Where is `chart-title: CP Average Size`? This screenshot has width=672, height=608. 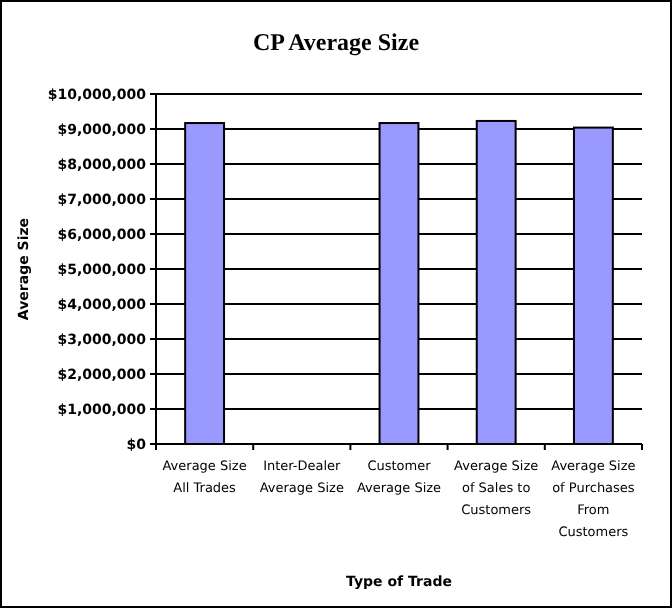
chart-title: CP Average Size is located at coordinates (336, 42).